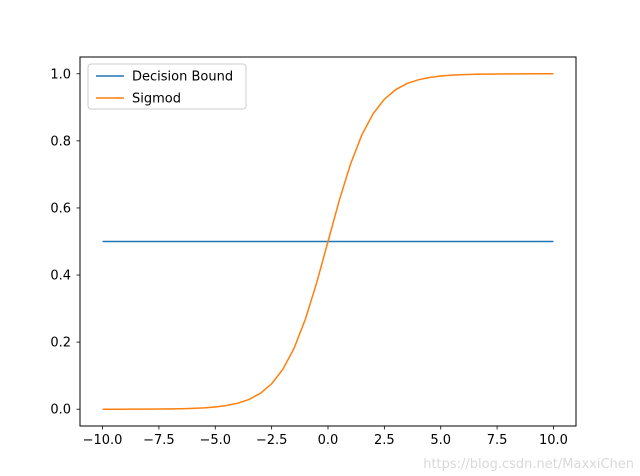  I want to click on y-axis: 0.0 0.2 0.4 0.6 0.8 1.0, so click(65, 242).